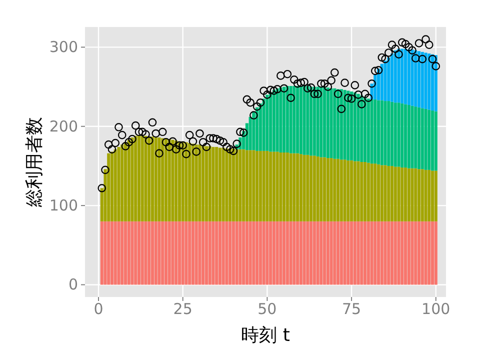 Image resolution: width=480 pixels, height=360 pixels. Describe the element at coordinates (99, 309) in the screenshot. I see `x-tick-label: 0` at that location.